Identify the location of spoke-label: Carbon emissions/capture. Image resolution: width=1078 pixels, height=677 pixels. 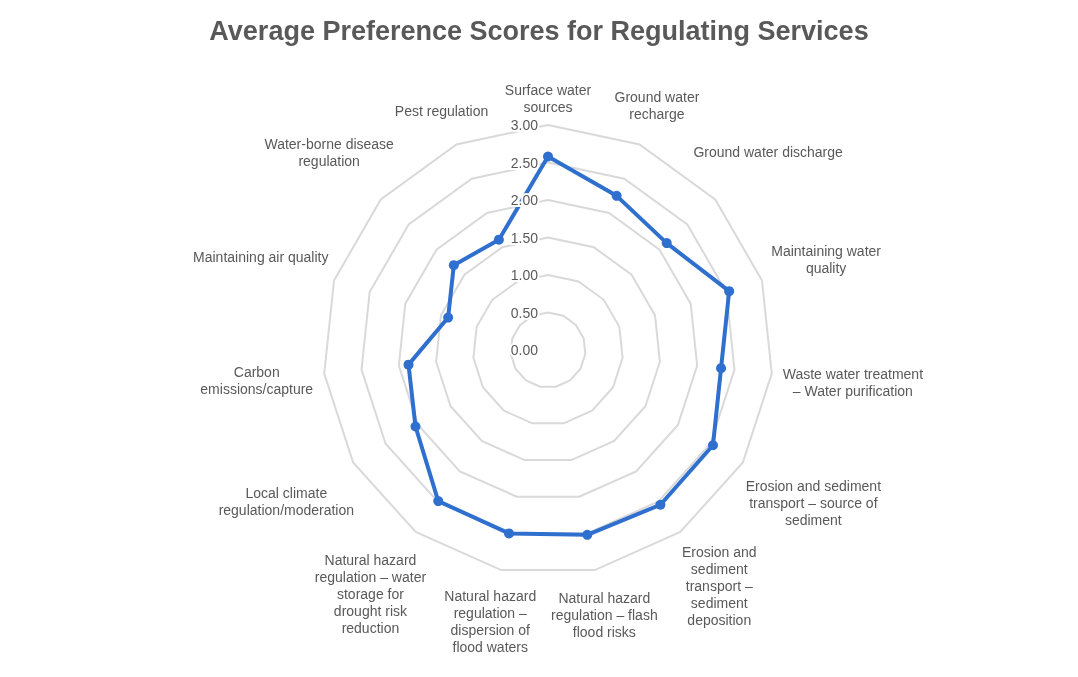
(257, 381).